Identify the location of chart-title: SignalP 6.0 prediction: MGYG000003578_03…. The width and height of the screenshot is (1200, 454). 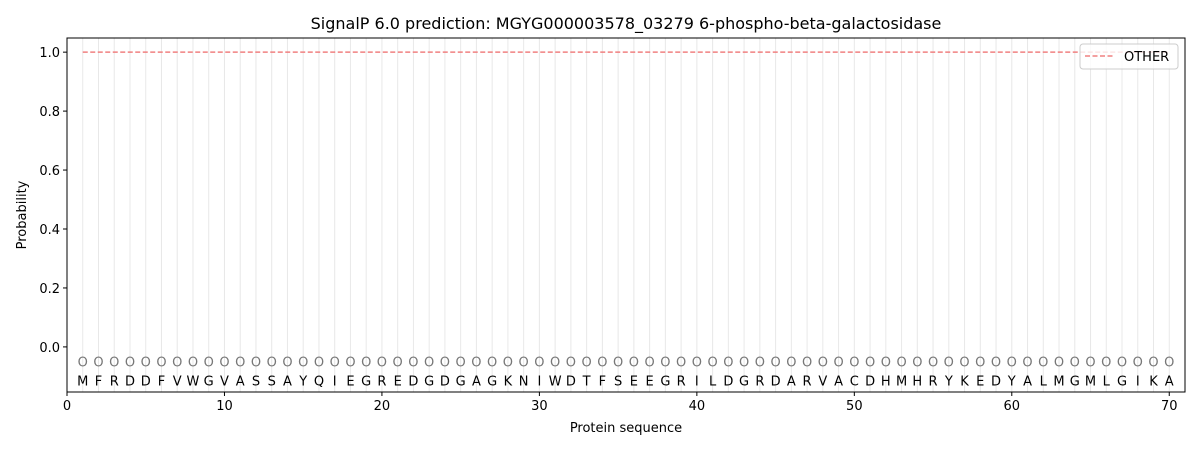
(626, 24).